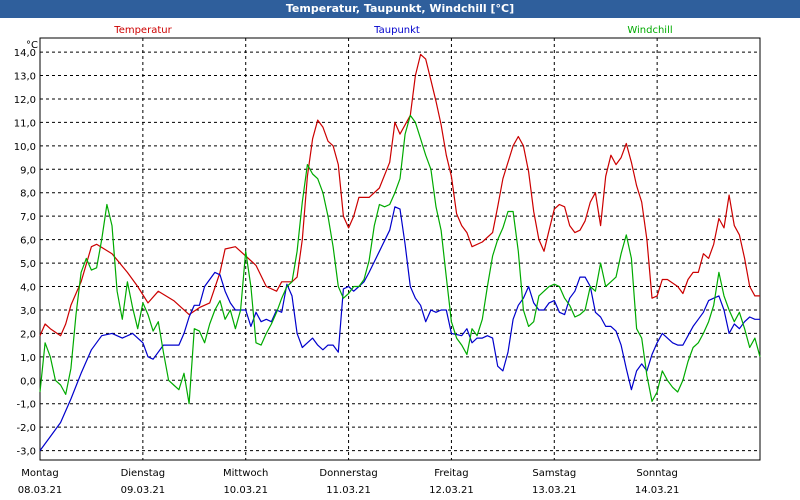 The width and height of the screenshot is (800, 500). Describe the element at coordinates (25, 53) in the screenshot. I see `y-tick-label: 14,0` at that location.